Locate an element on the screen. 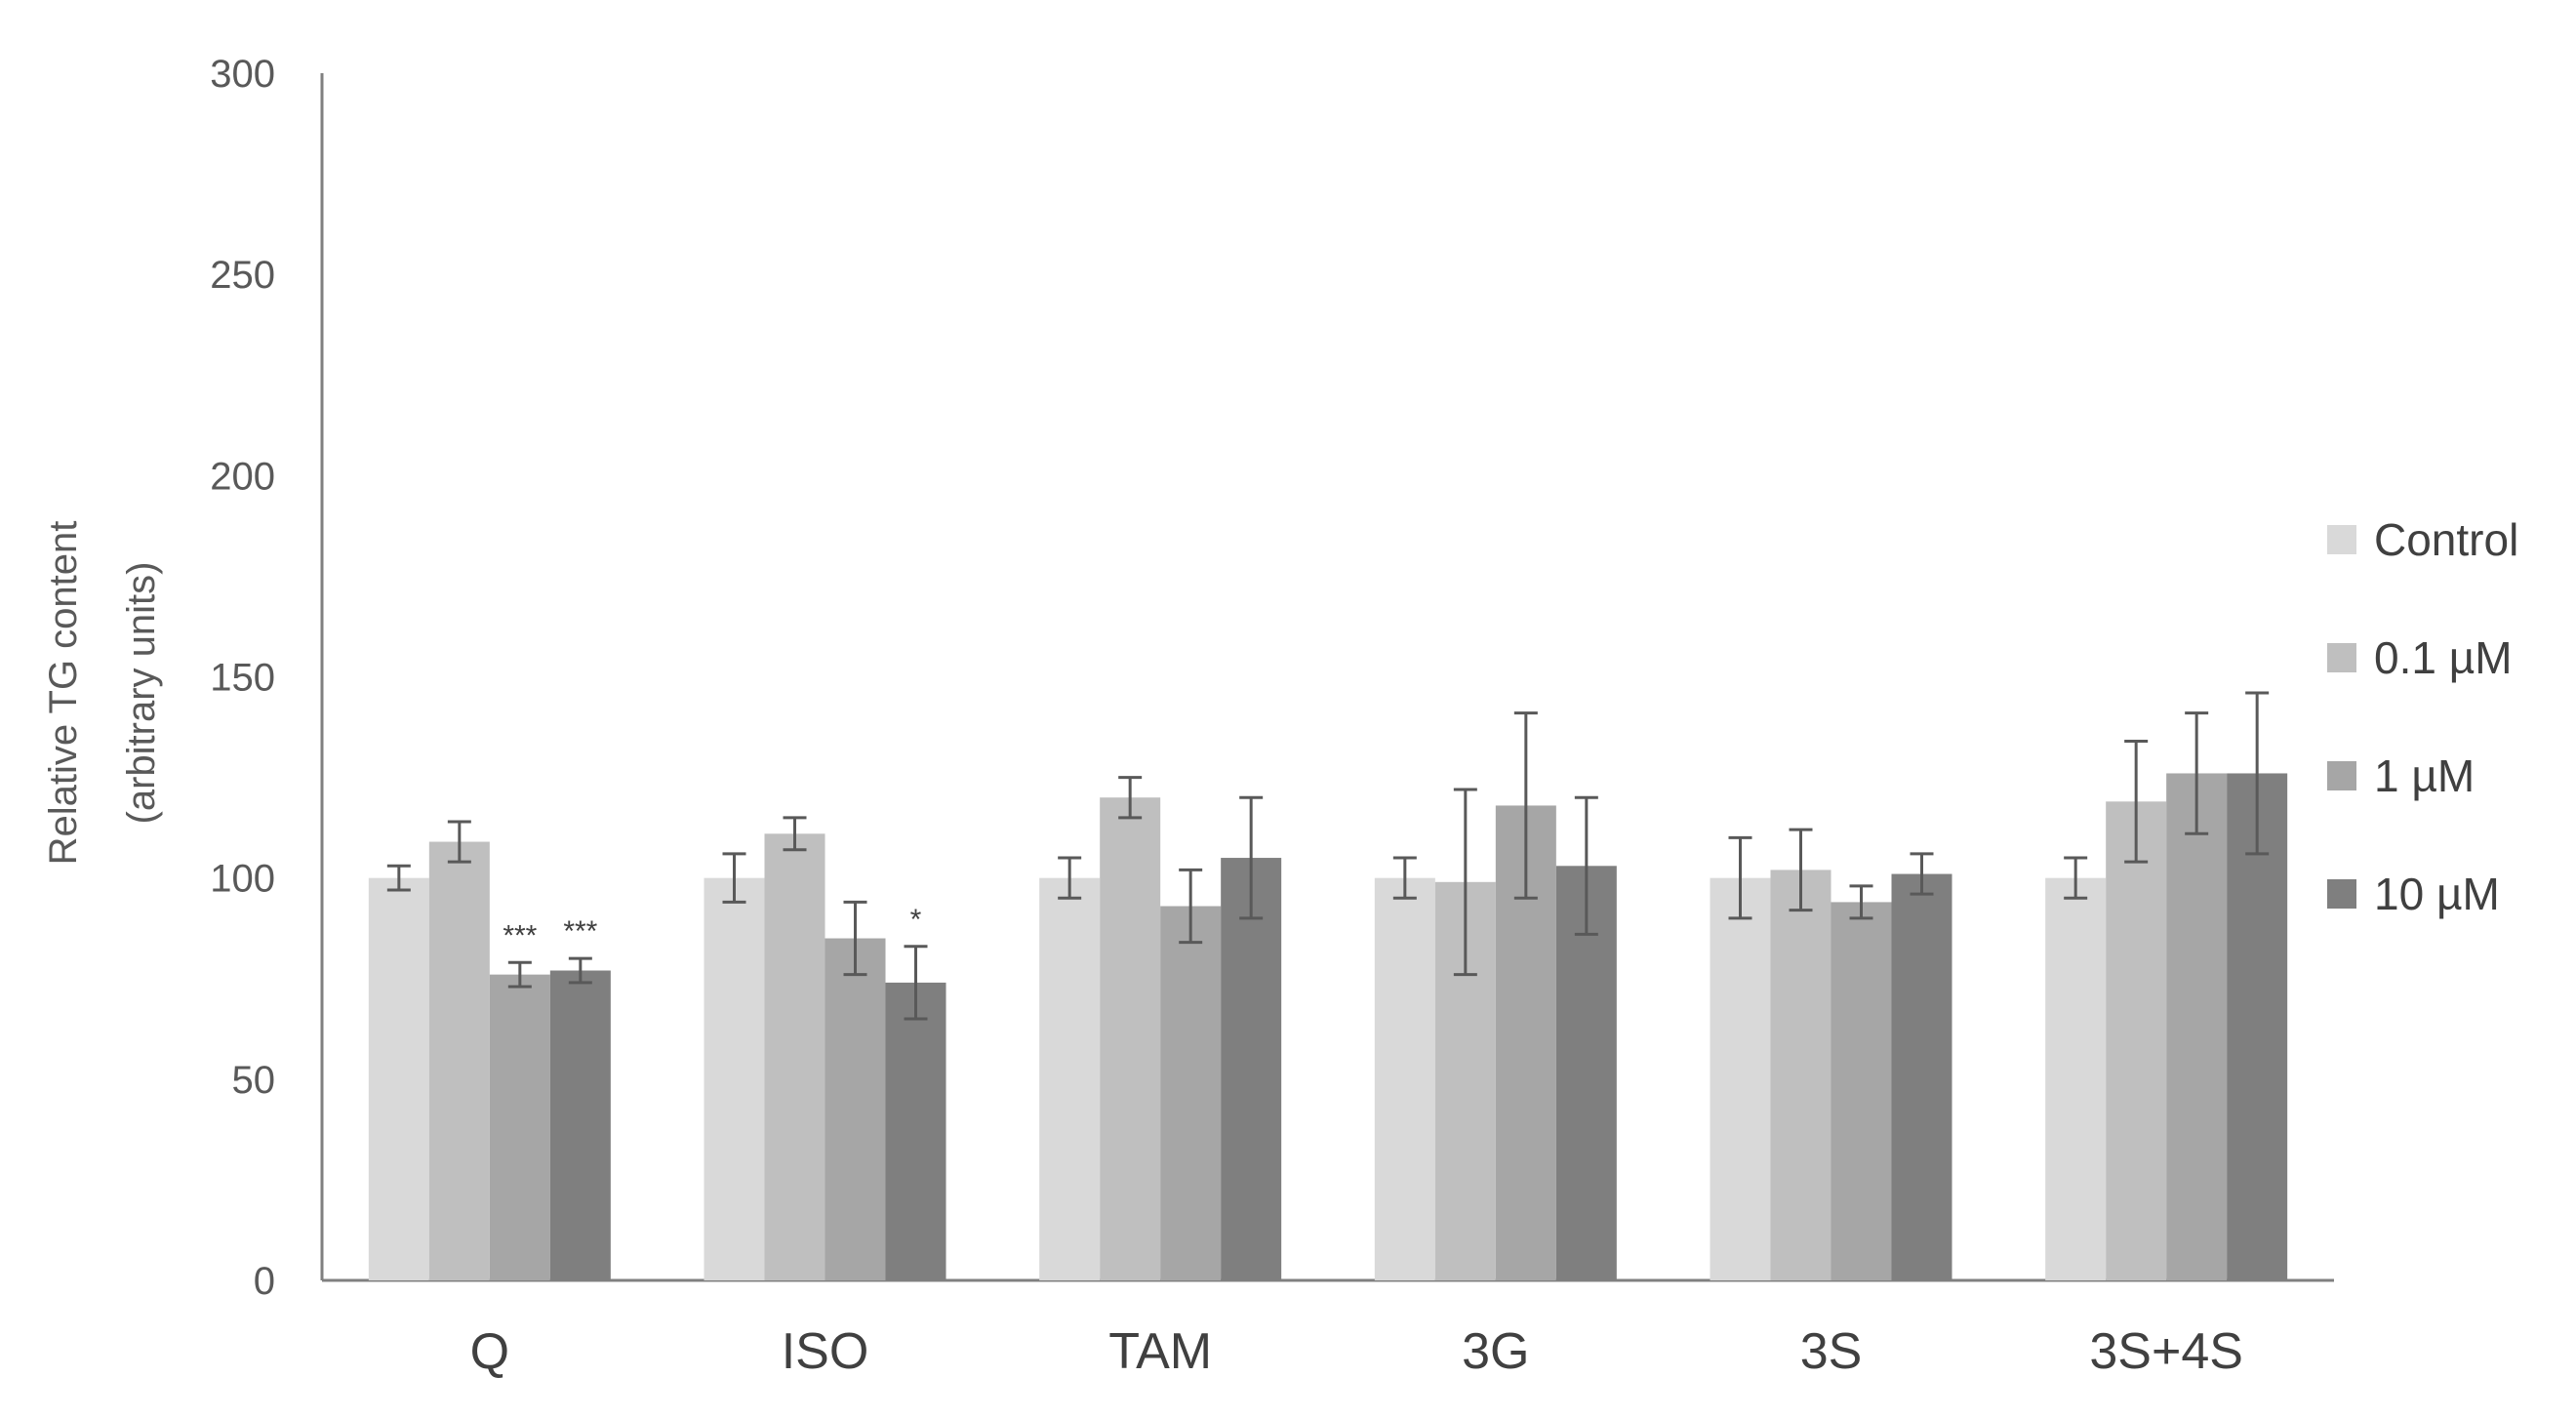 The image size is (2576, 1417). bar-Q-0.1 µM is located at coordinates (459, 1060).